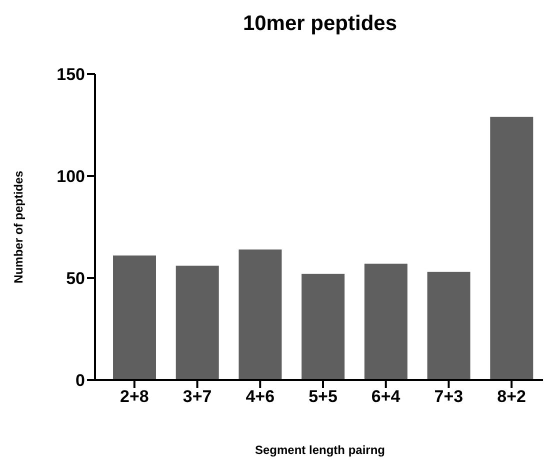  What do you see at coordinates (70, 176) in the screenshot?
I see `y-tick-label: 100` at bounding box center [70, 176].